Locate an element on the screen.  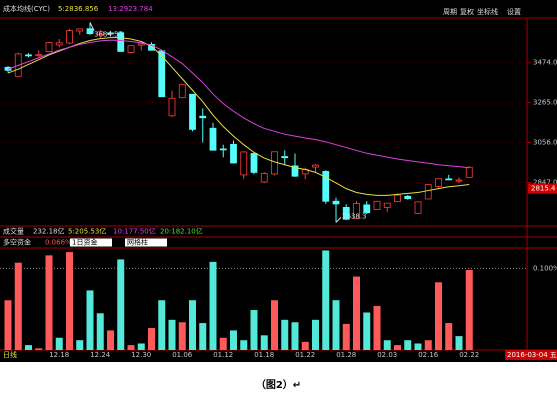
low-pointer is located at coordinates (338, 220).